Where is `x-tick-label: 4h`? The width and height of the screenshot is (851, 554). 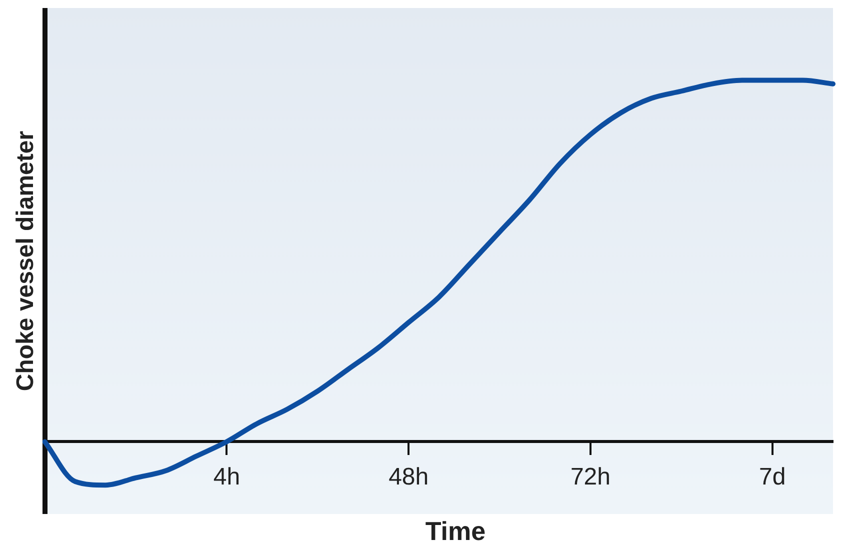
x-tick-label: 4h is located at coordinates (226, 477).